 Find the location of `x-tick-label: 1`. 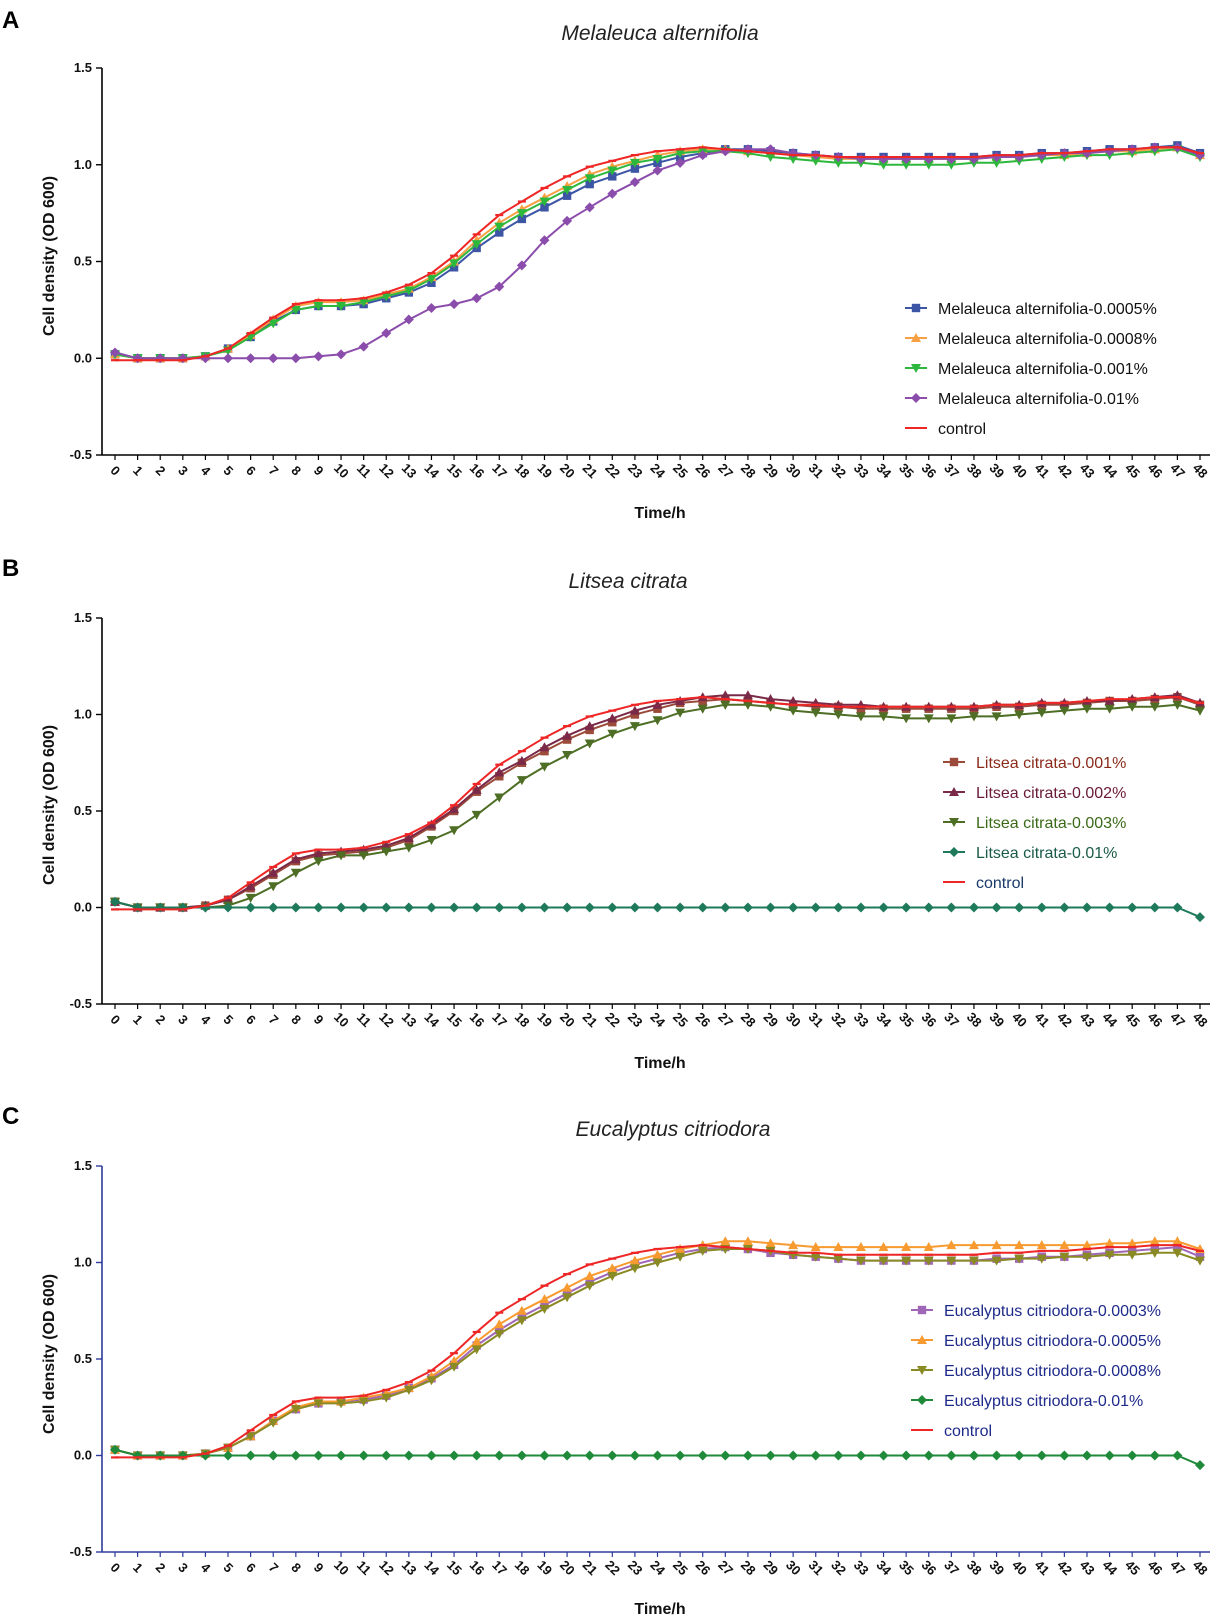

x-tick-label: 1 is located at coordinates (138, 1568).